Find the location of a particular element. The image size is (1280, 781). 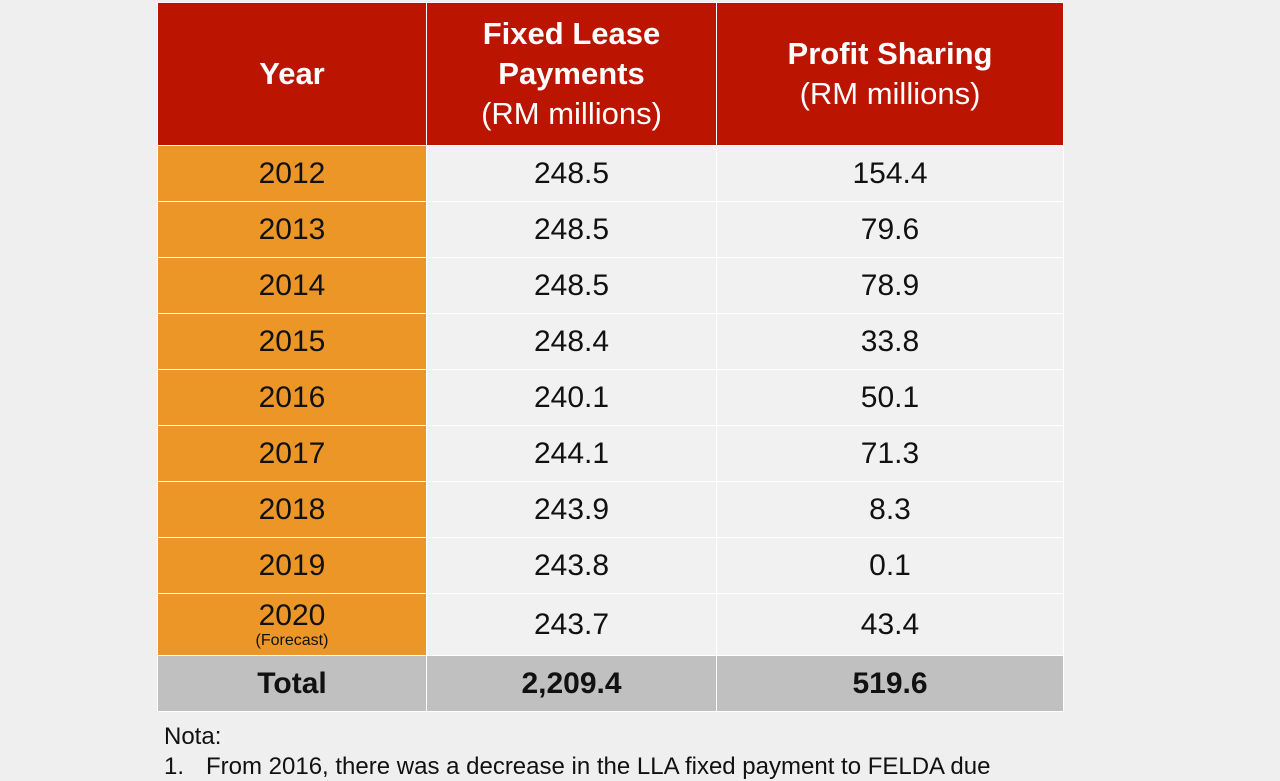

profit-sharing-cell: 43.4 is located at coordinates (890, 624).